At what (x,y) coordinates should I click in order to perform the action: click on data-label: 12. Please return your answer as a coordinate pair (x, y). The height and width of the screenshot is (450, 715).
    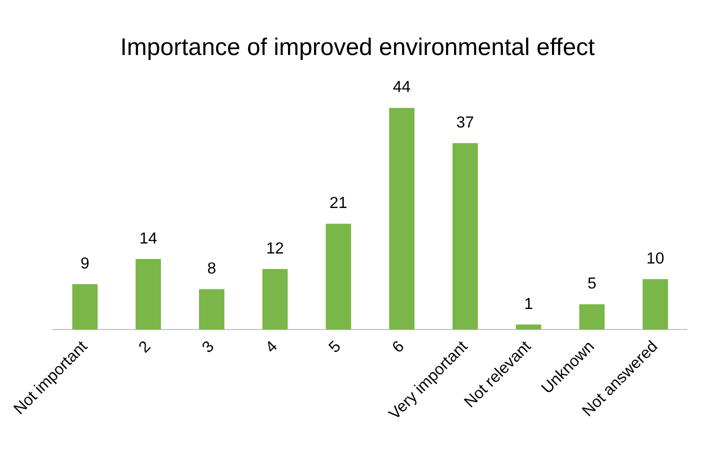
    Looking at the image, I should click on (275, 249).